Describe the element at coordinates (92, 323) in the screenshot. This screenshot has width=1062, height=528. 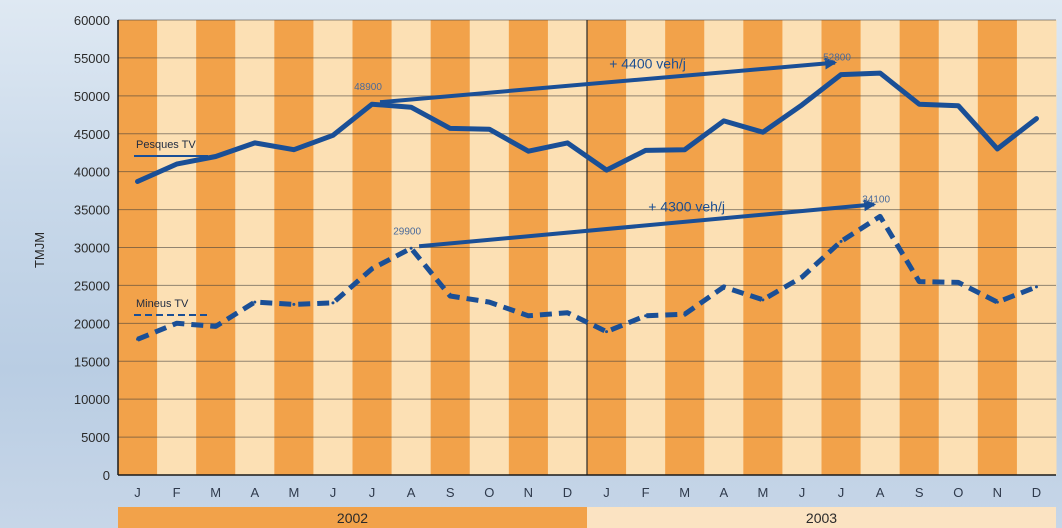
I see `y-tick-label: 20000` at that location.